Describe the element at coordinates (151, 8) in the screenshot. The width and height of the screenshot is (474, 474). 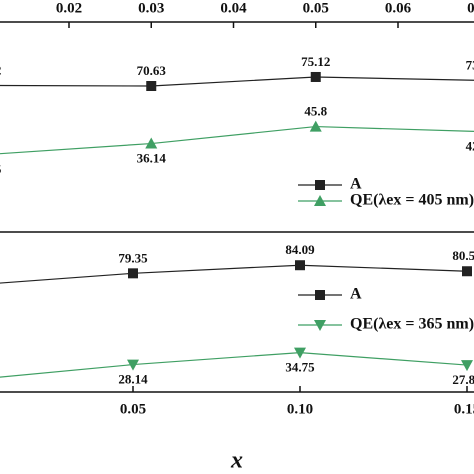
I see `x-tick-label: 0.03` at that location.